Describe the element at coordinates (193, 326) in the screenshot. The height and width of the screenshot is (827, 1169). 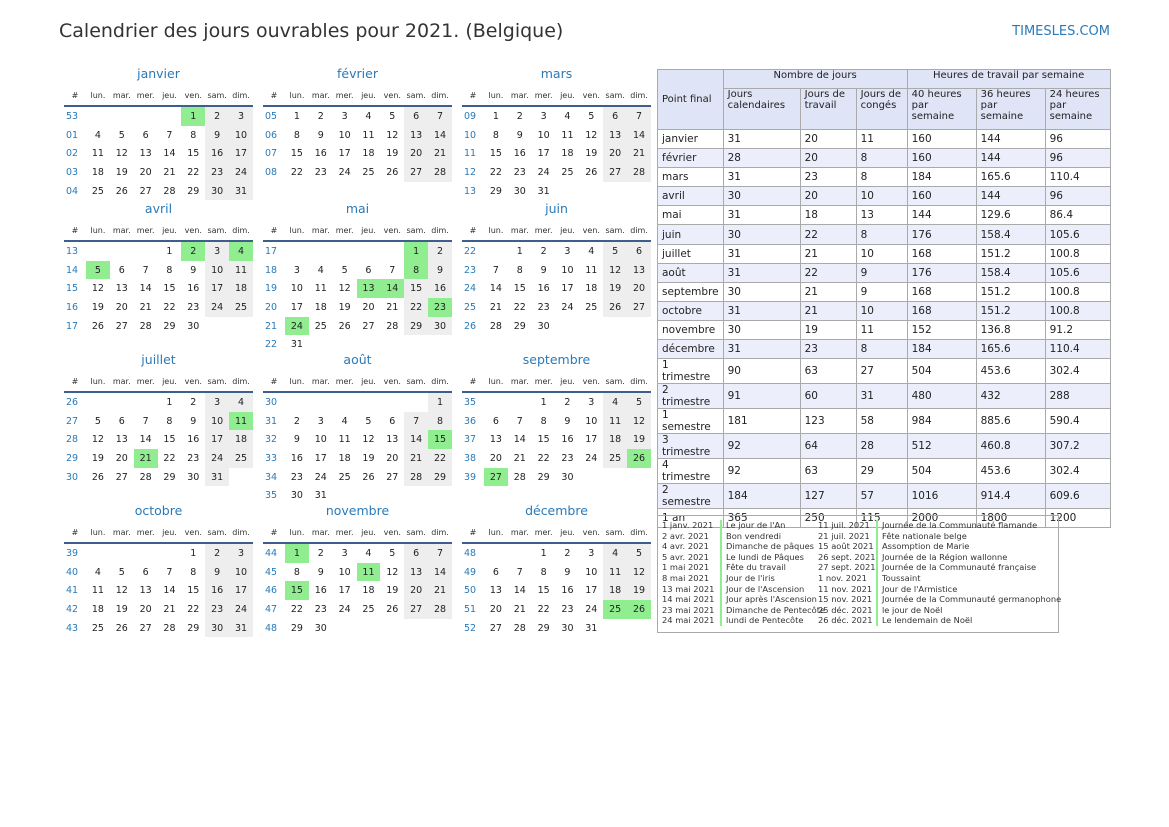
I see `day: 30` at that location.